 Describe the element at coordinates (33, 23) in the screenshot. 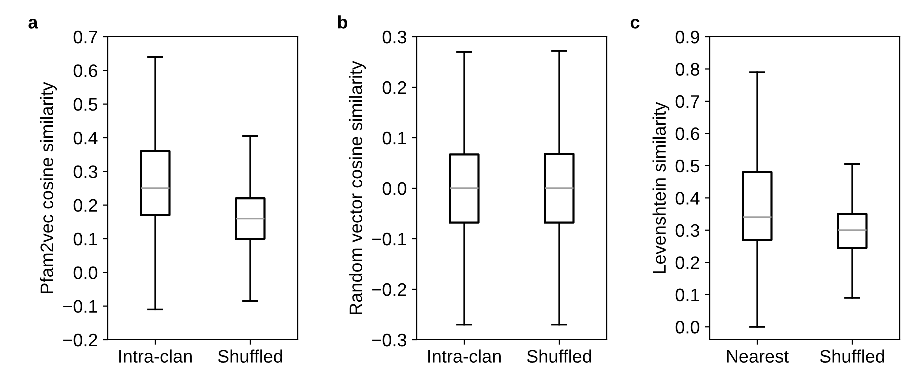

I see `chart-title: a` at that location.